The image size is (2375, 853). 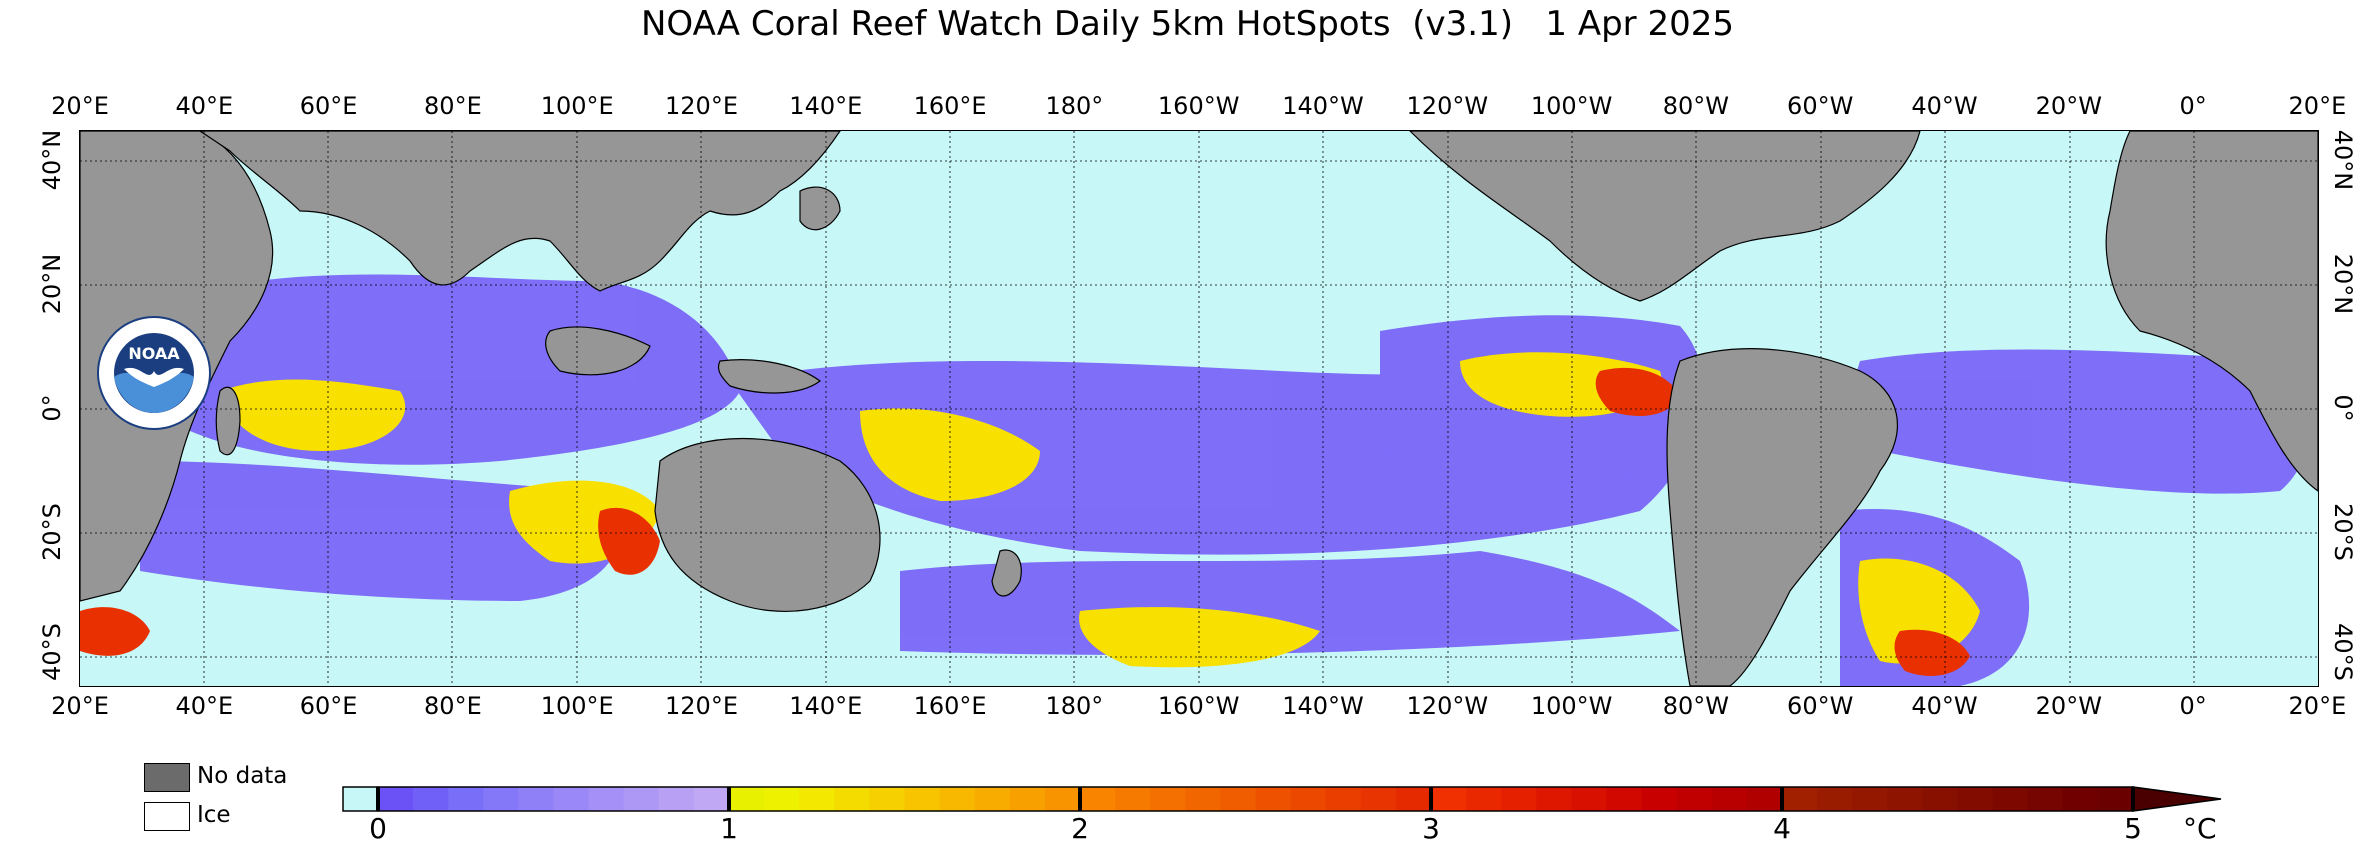 What do you see at coordinates (1637, 391) in the screenshot?
I see `peru-alert` at bounding box center [1637, 391].